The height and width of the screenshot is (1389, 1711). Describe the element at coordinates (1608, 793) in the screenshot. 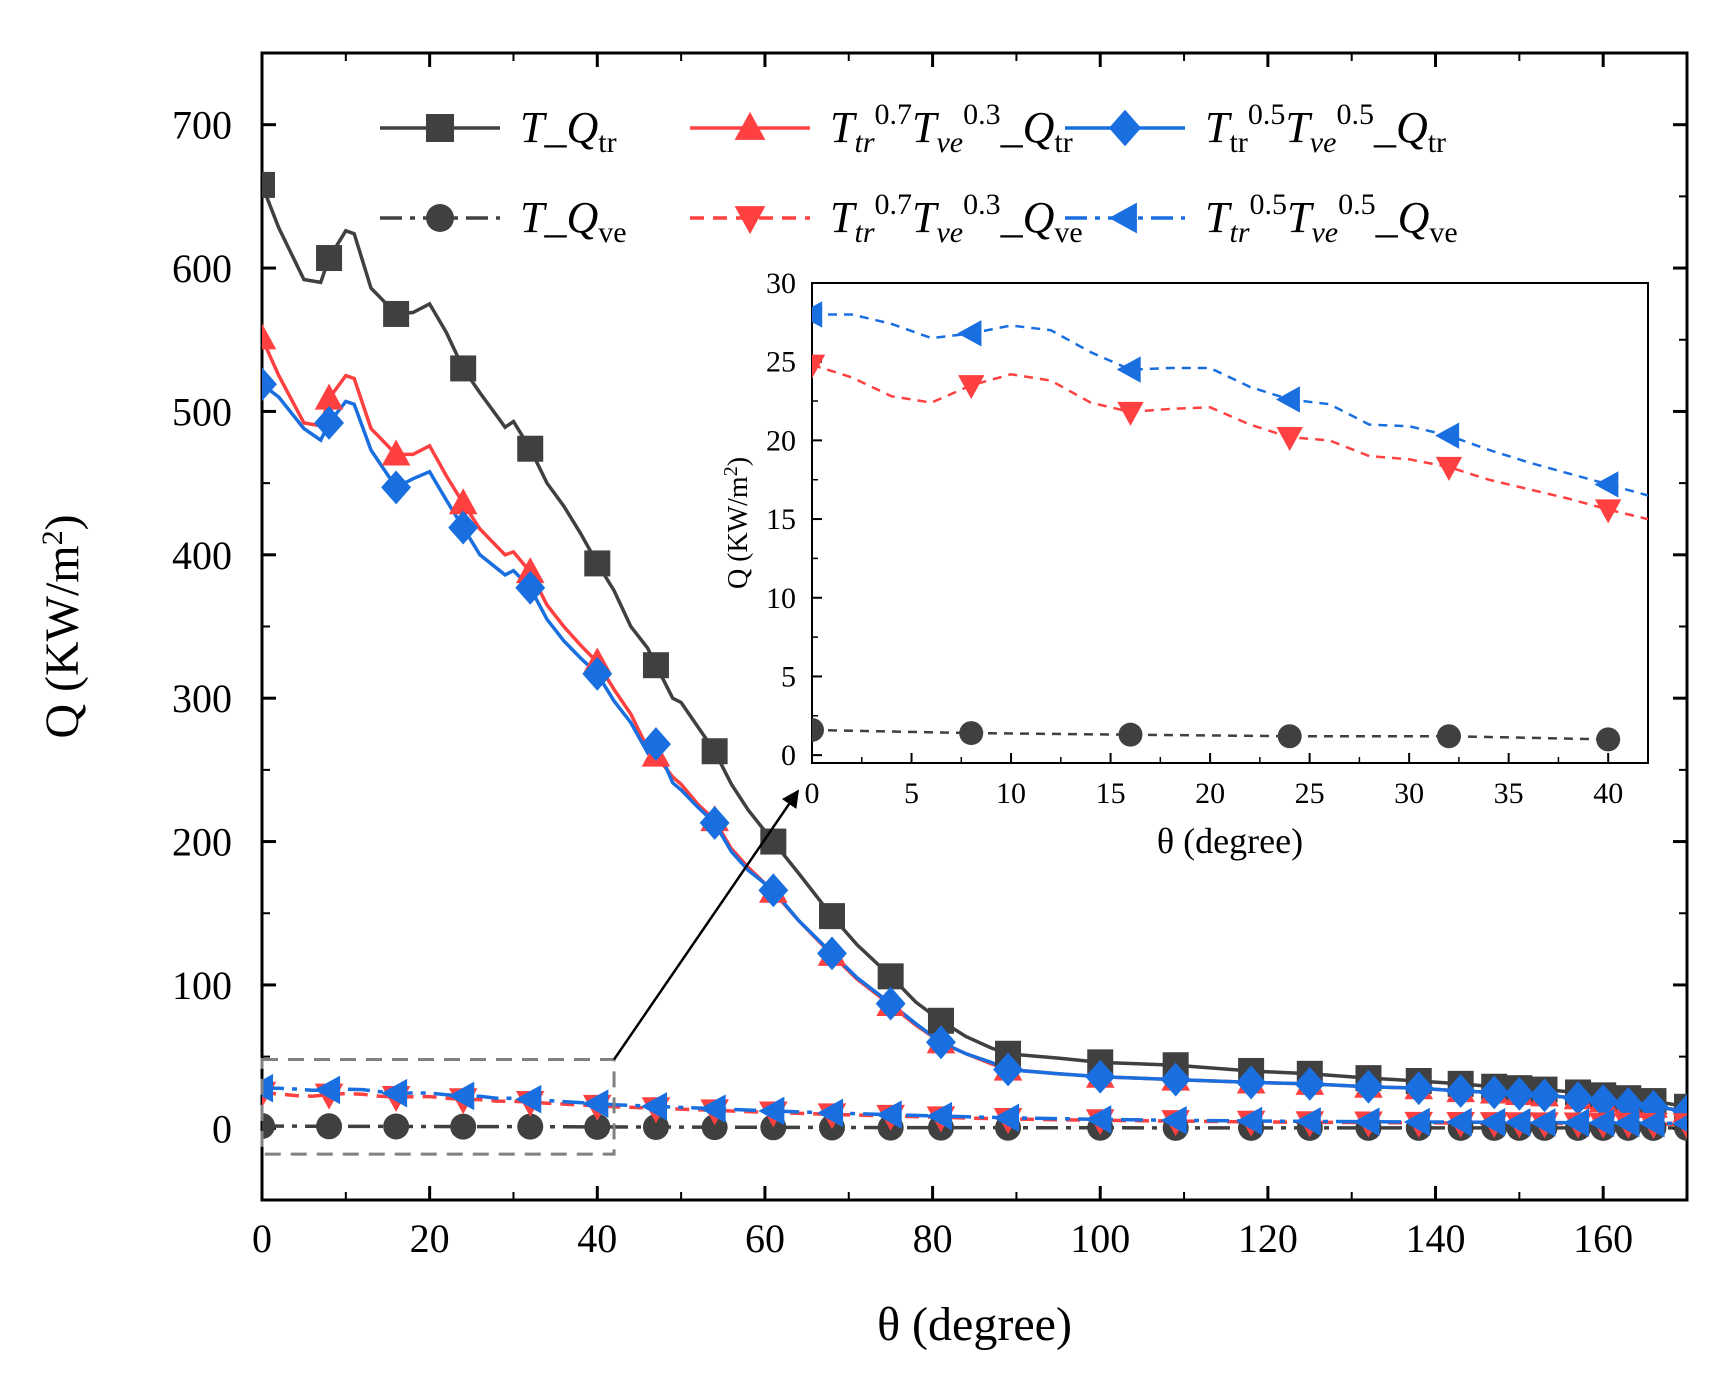

I see `inset-x-tick-label: 40` at that location.